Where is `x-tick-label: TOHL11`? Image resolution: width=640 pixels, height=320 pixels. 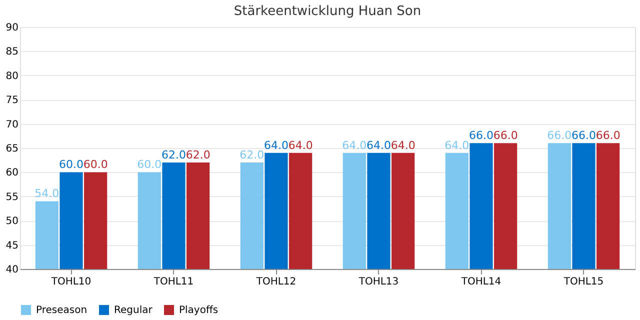 x-tick-label: TOHL11 is located at coordinates (173, 282).